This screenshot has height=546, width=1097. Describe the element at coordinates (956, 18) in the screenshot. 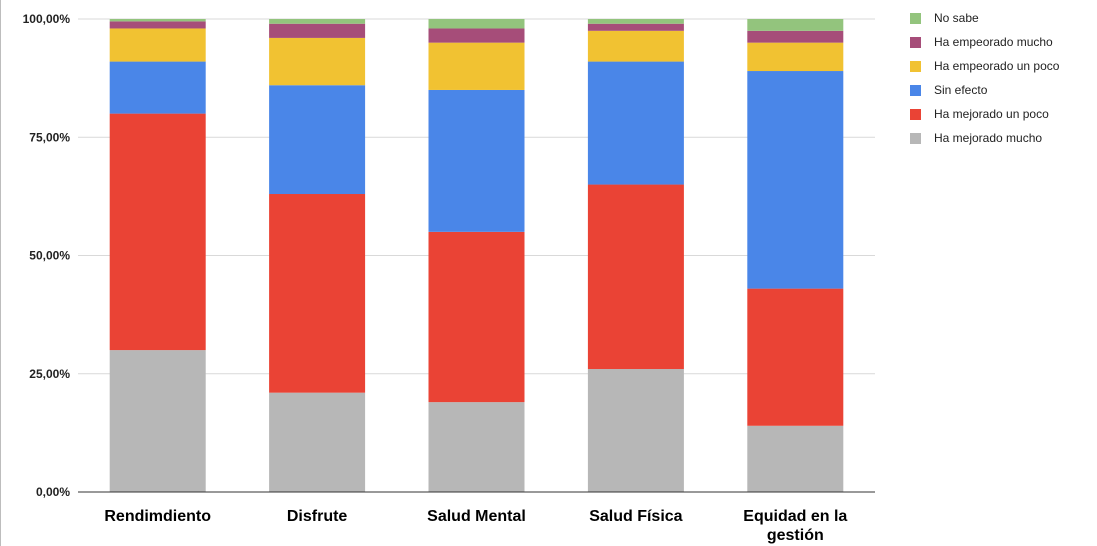

I see `legend-label: No sabe` at that location.